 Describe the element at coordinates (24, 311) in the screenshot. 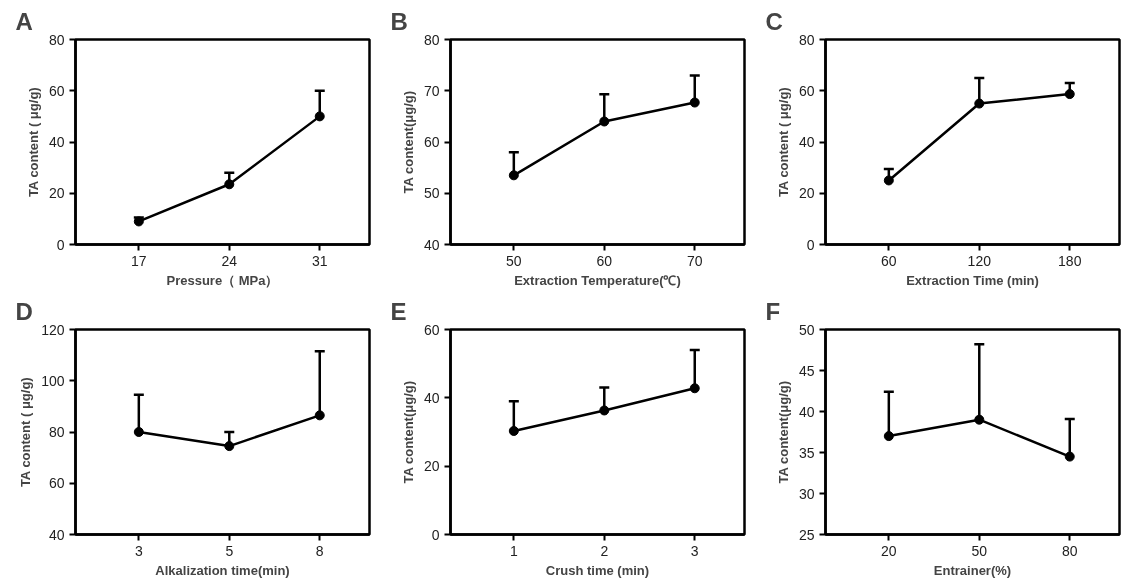

I see `chart-title: D` at that location.